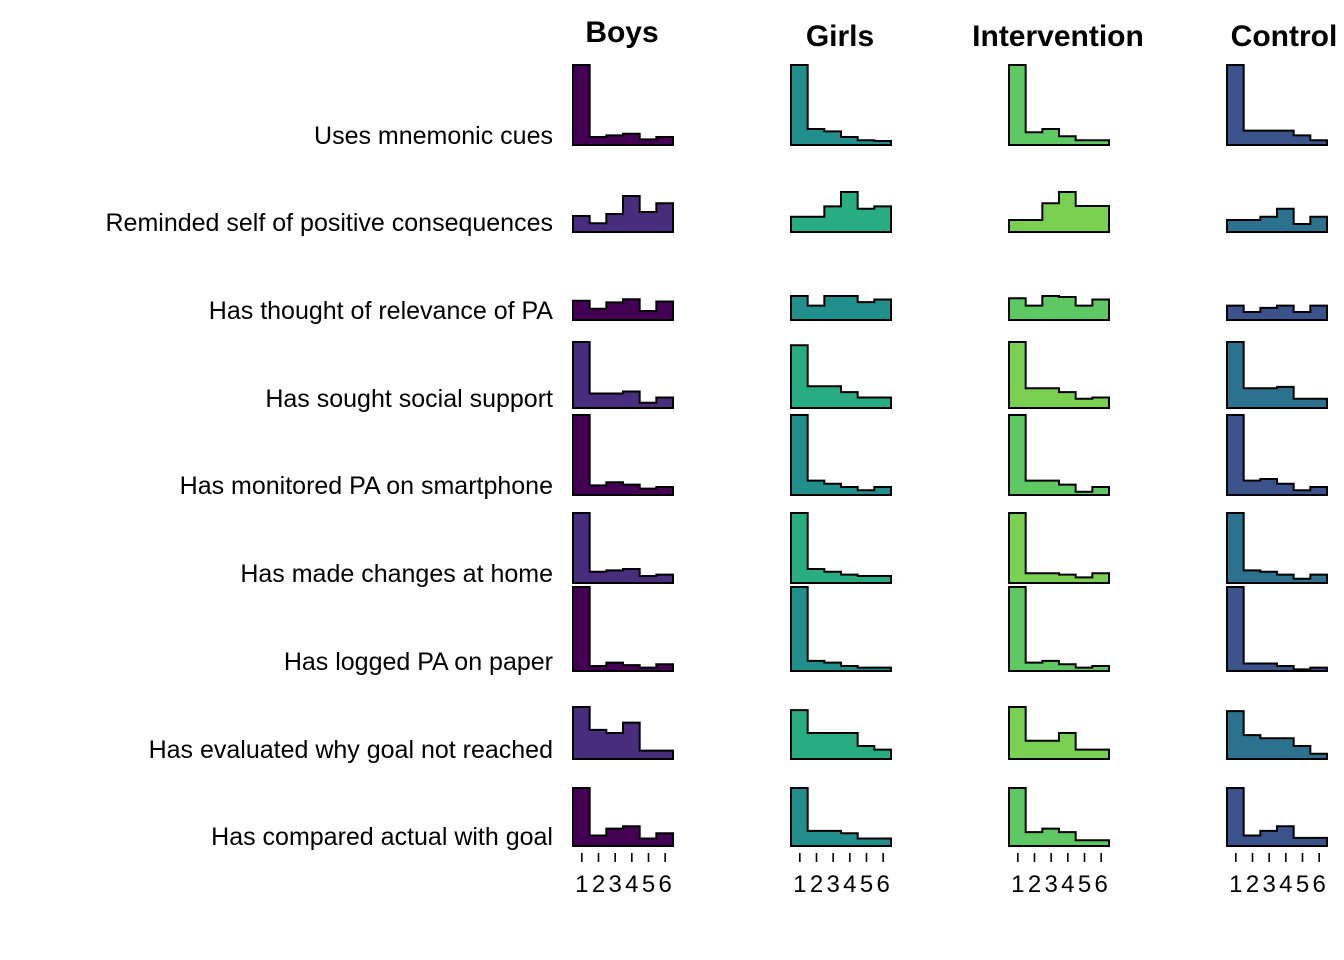 The image size is (1344, 960). Describe the element at coordinates (1277, 548) in the screenshot. I see `histogram-has-made-changes-at-home-control` at that location.